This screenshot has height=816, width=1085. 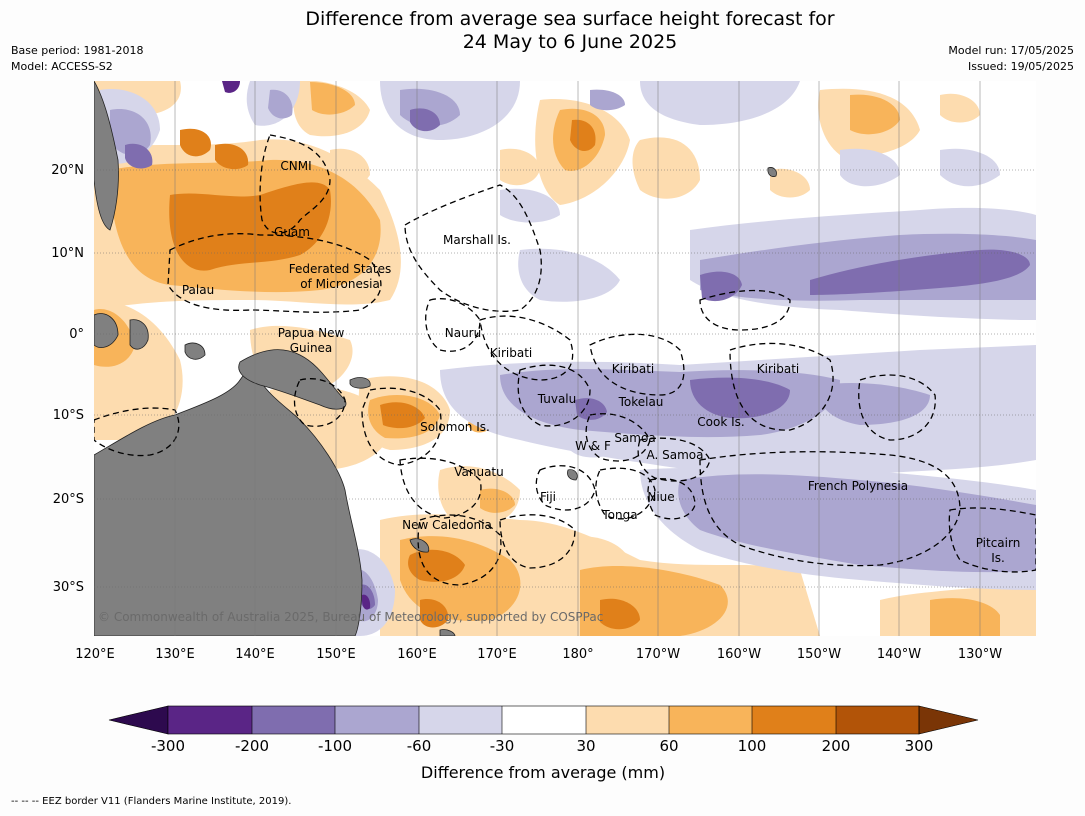 I want to click on colorbar-tick: 30, so click(x=585, y=746).